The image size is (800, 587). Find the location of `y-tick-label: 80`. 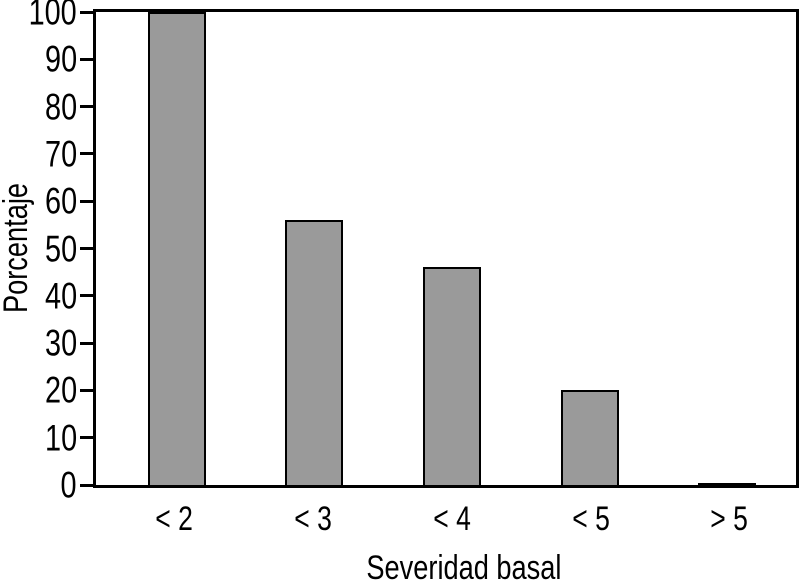

y-tick-label: 80 is located at coordinates (56, 106).